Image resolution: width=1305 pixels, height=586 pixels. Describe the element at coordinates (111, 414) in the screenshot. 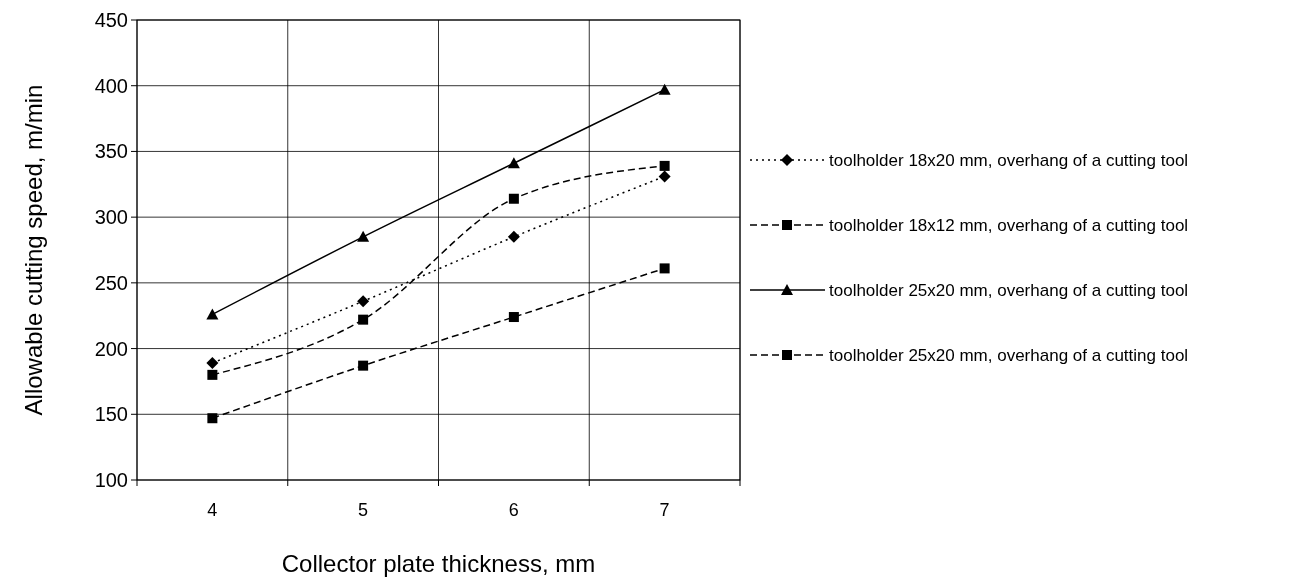

I see `y-tick-label: 150` at that location.